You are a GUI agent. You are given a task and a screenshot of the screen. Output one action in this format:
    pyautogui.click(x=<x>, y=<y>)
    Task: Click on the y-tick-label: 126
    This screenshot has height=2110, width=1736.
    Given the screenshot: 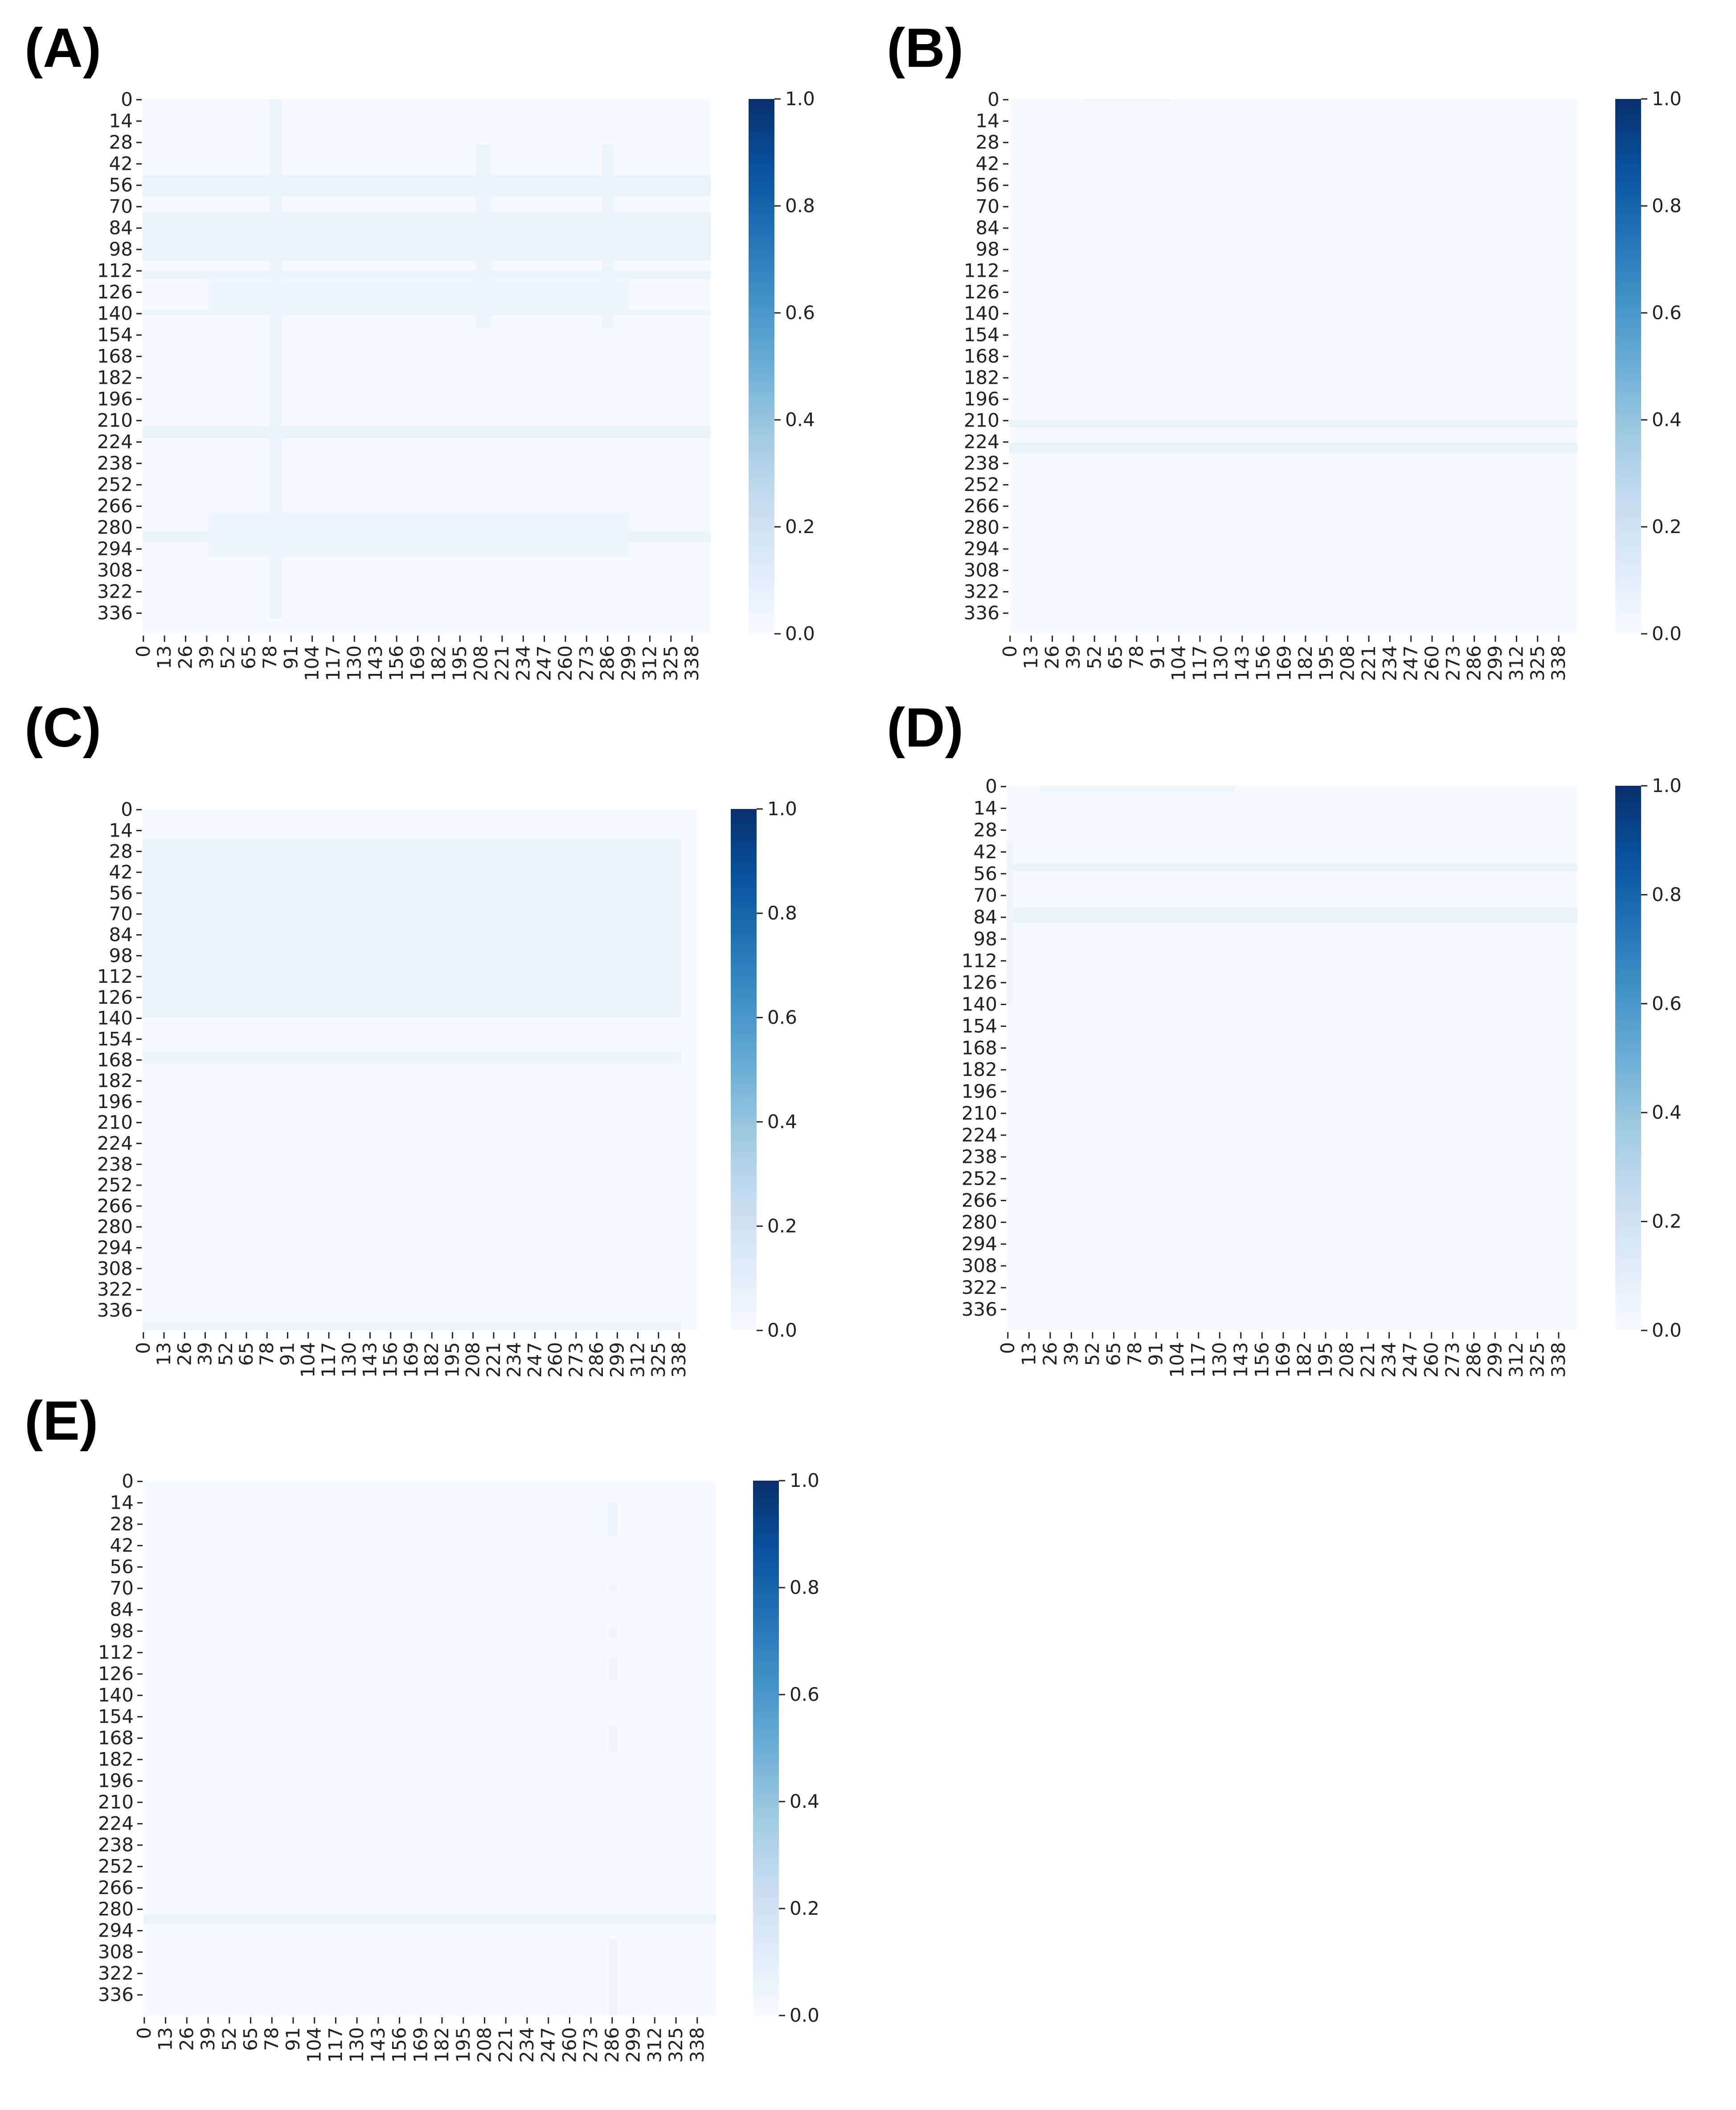 What is the action you would take?
    pyautogui.click(x=980, y=982)
    